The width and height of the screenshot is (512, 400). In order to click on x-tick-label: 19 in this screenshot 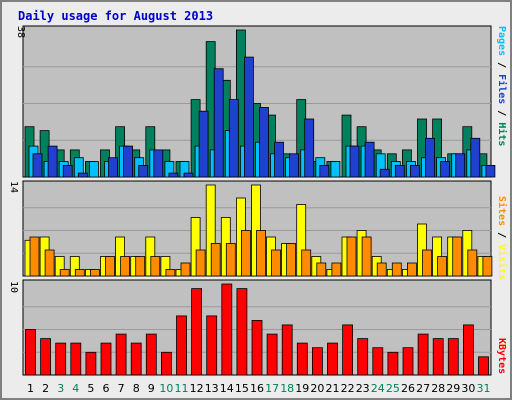, I will do `click(302, 388)`.